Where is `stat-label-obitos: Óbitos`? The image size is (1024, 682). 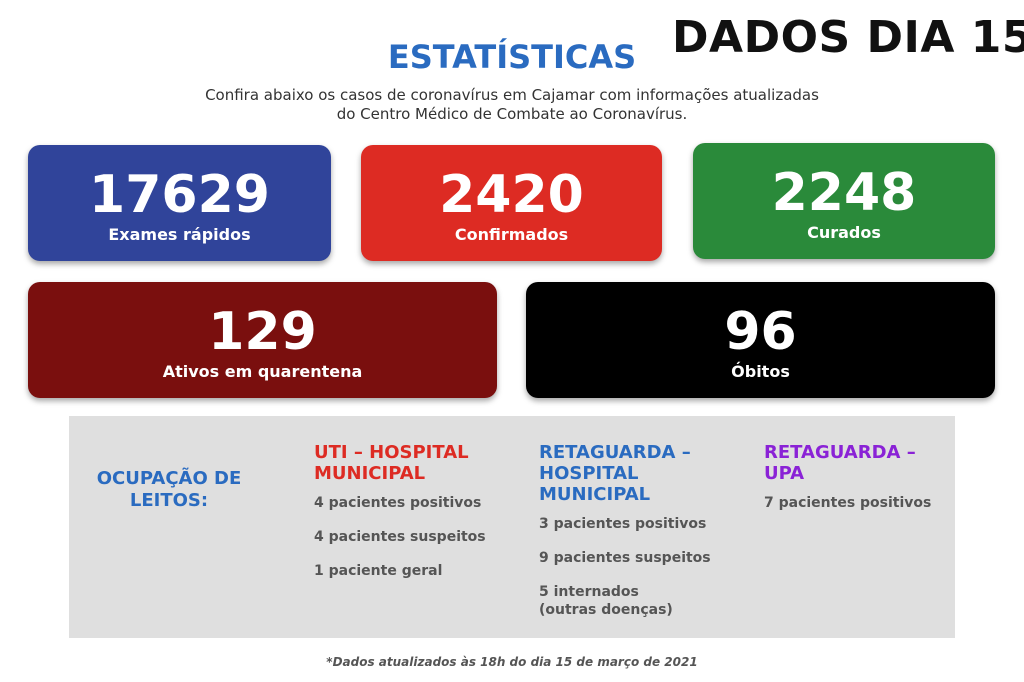 stat-label-obitos: Óbitos is located at coordinates (760, 371).